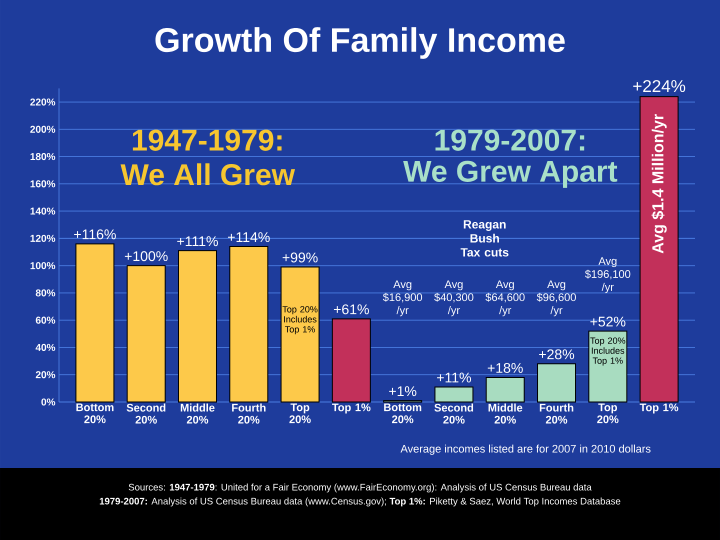 This screenshot has height=540, width=720. What do you see at coordinates (146, 256) in the screenshot?
I see `data-label: +100%` at bounding box center [146, 256].